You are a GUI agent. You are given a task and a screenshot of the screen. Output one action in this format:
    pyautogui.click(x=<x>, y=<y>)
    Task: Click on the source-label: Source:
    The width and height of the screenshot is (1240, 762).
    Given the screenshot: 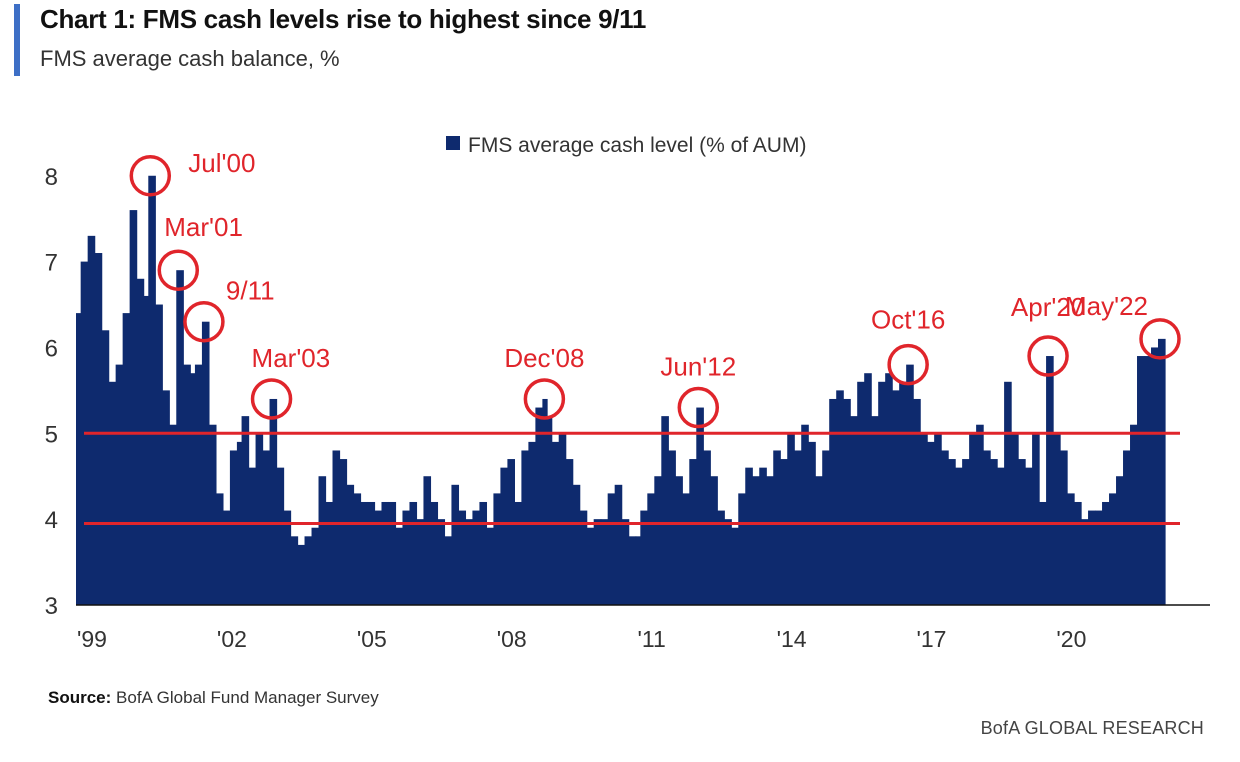 What is the action you would take?
    pyautogui.click(x=80, y=697)
    